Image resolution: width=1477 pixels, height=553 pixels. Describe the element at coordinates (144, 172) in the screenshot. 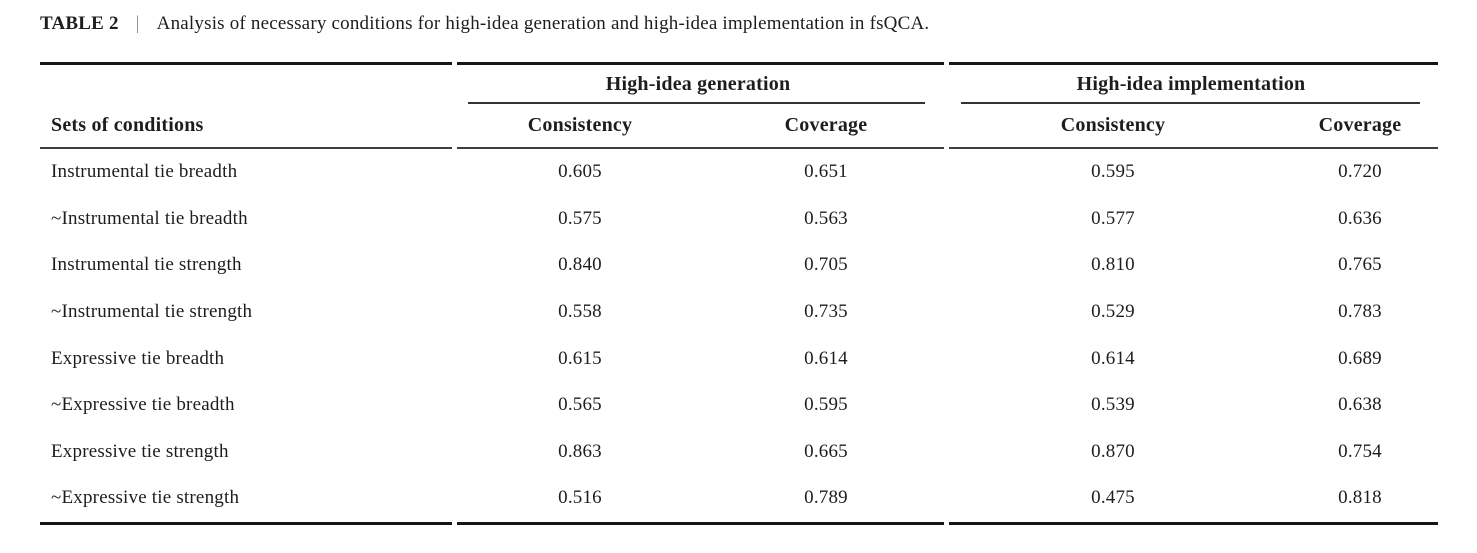

I see `condition-label: Instrumental tie breadth` at that location.